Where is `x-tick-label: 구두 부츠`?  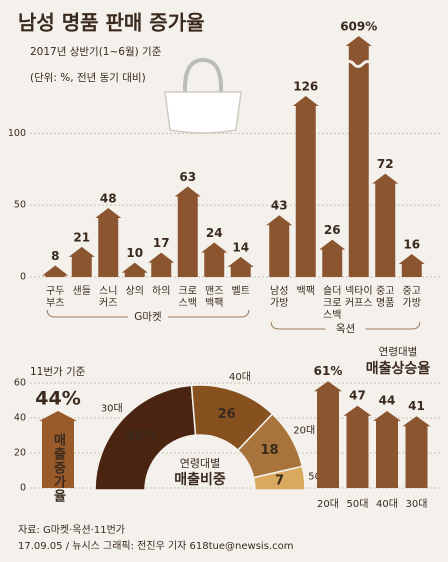
x-tick-label: 구두 부츠 is located at coordinates (55, 297).